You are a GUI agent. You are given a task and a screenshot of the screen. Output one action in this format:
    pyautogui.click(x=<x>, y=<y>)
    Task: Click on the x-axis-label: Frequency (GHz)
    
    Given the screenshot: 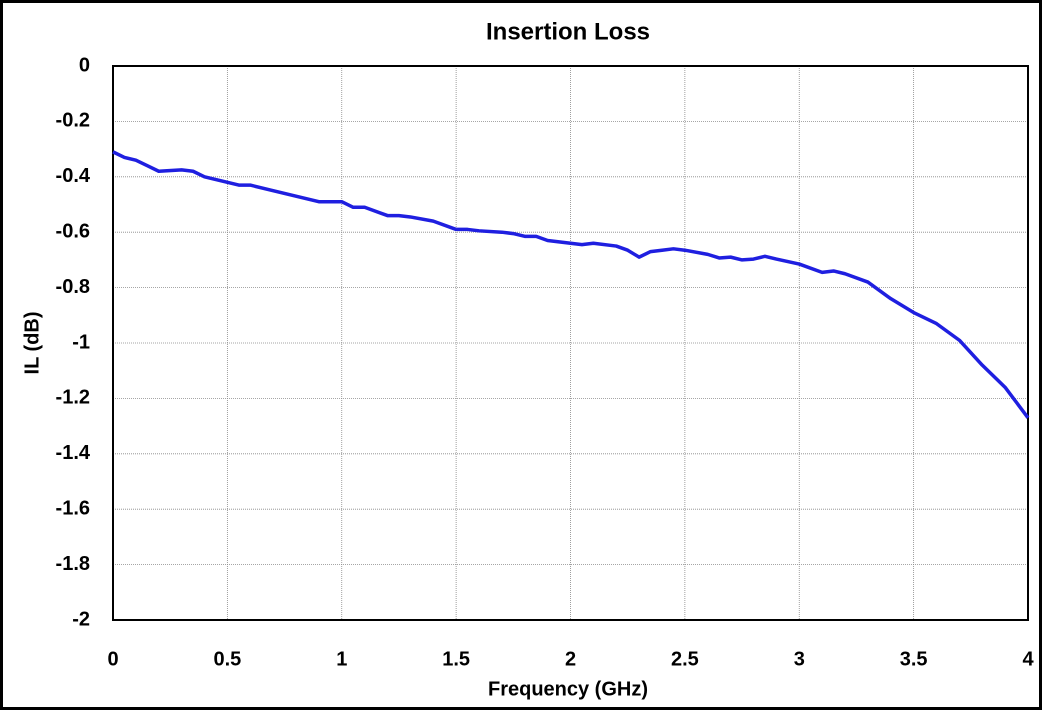 What is the action you would take?
    pyautogui.click(x=568, y=689)
    